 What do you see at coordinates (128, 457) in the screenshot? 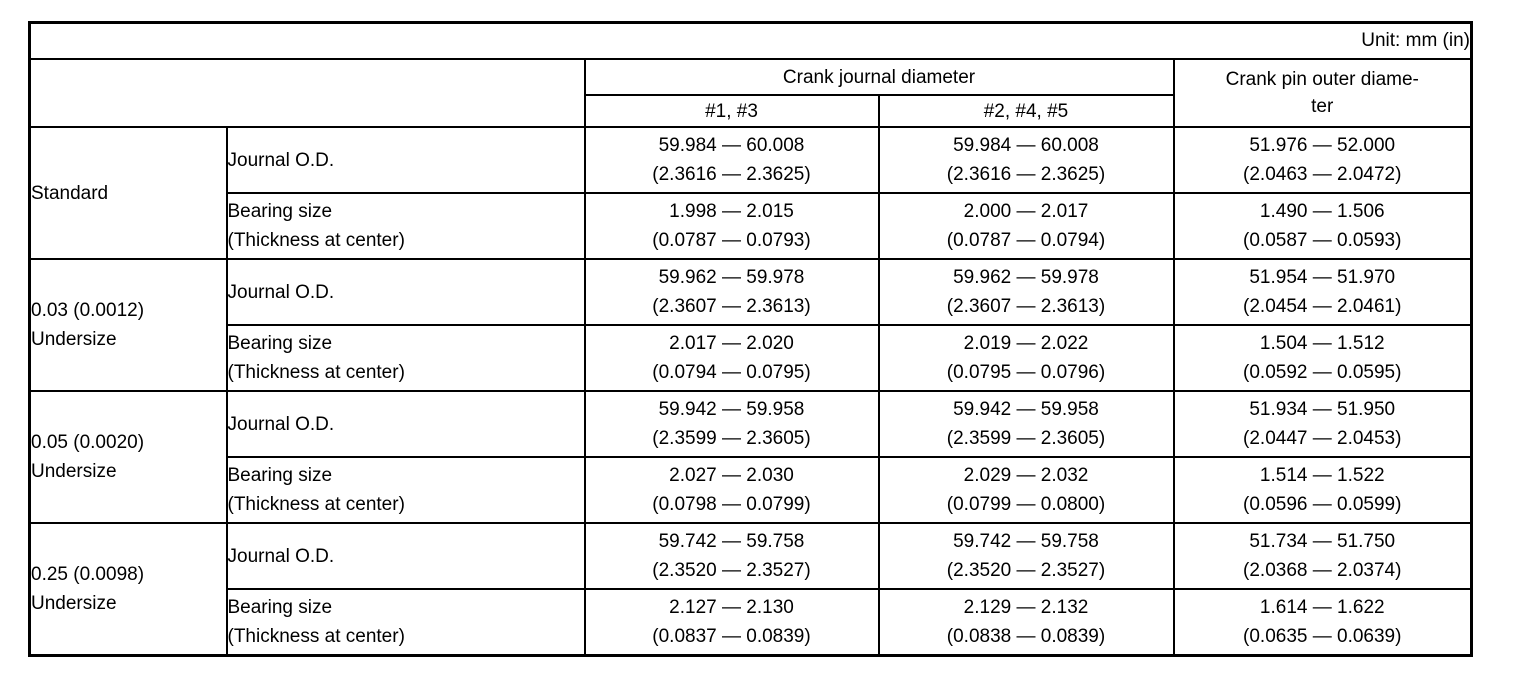
I see `group-label-005-undersize: 0.05 (0.0020) Undersize` at bounding box center [128, 457].